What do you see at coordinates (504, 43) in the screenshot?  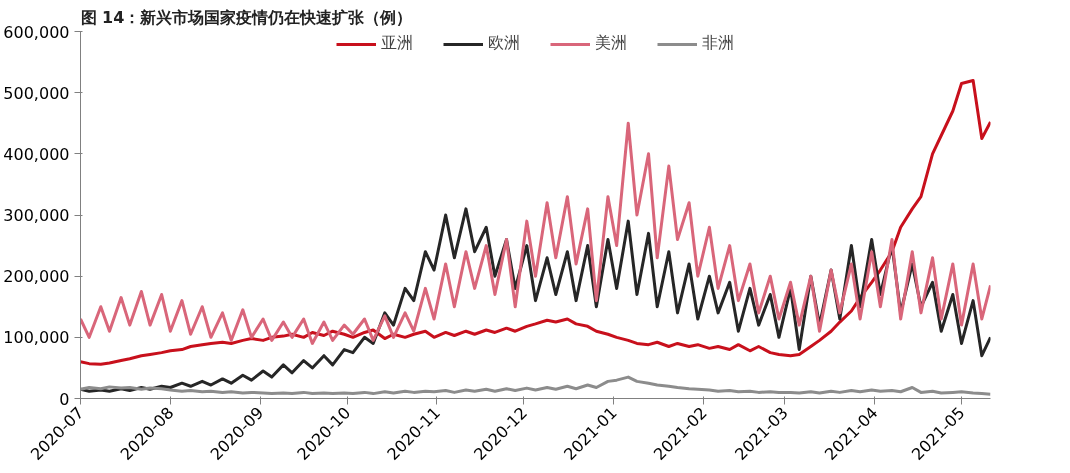 I see `legend-label: 欧洲` at bounding box center [504, 43].